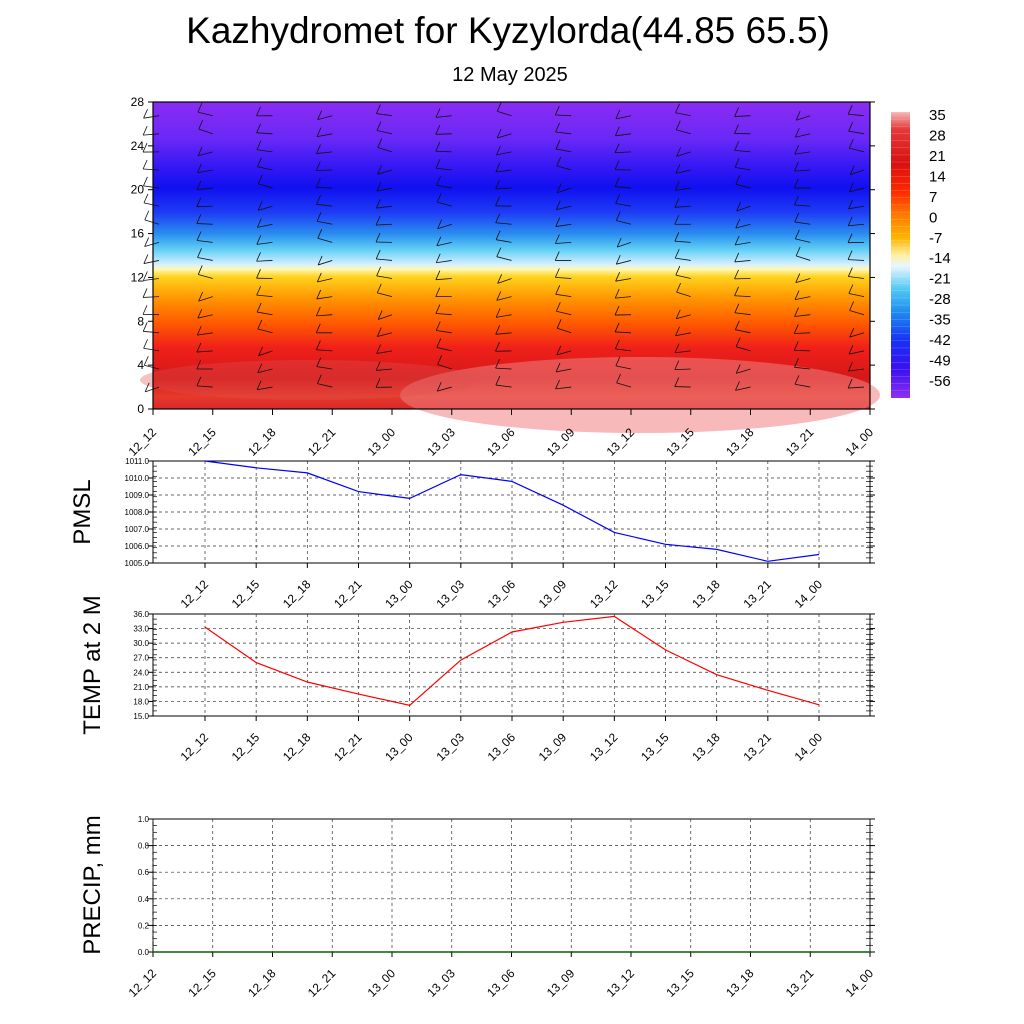 Image resolution: width=1024 pixels, height=1024 pixels. What do you see at coordinates (262, 442) in the screenshot?
I see `heatmap-x-tick-label: 12_18` at bounding box center [262, 442].